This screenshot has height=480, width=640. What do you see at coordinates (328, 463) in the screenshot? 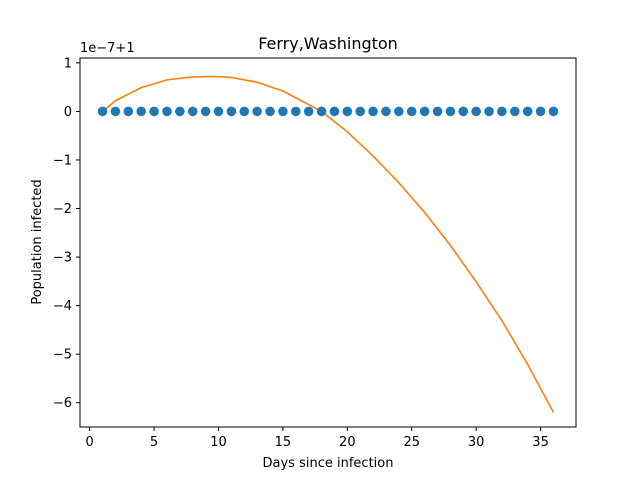
I see `x-axis-label: Days since infection` at bounding box center [328, 463].